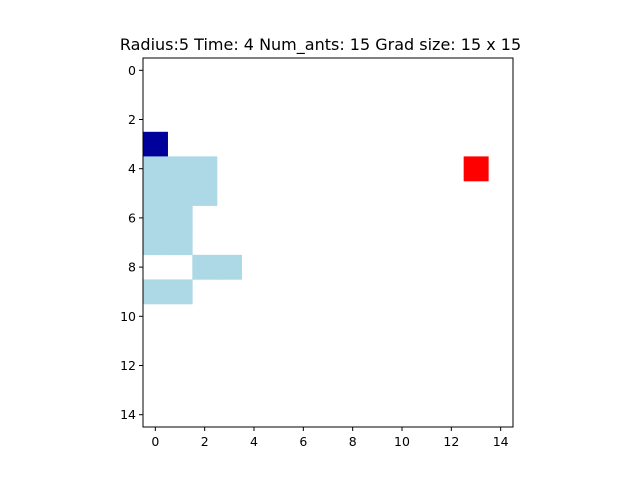 The width and height of the screenshot is (640, 480). What do you see at coordinates (132, 119) in the screenshot?
I see `y-tick-label-1: 2` at bounding box center [132, 119].